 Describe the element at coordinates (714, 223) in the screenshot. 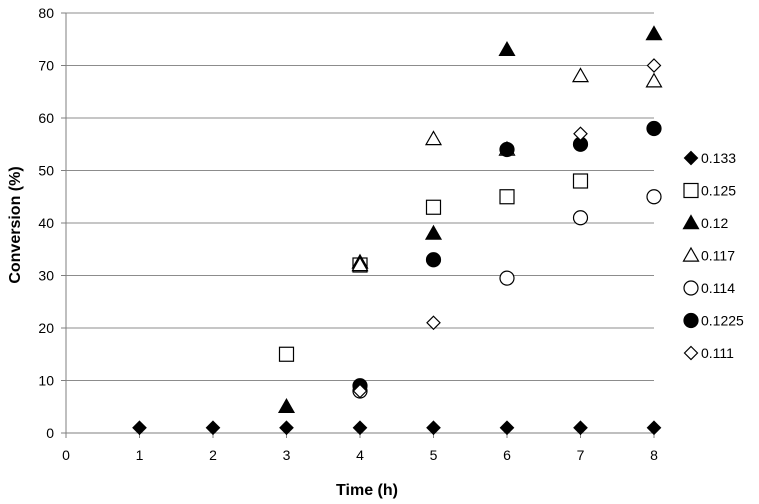

I see `legend-label-0.12: 0.12` at that location.